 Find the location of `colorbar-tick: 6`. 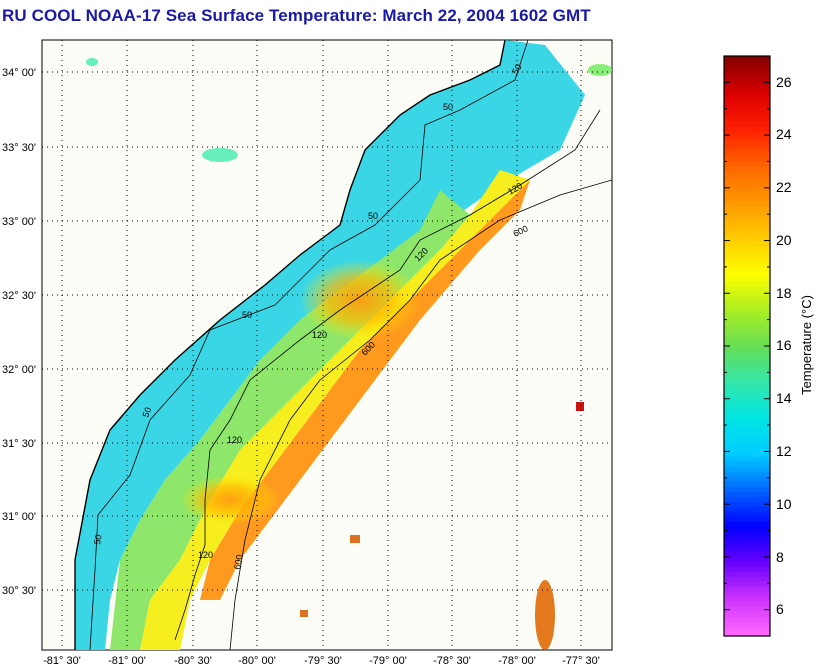

colorbar-tick: 6 is located at coordinates (780, 609).